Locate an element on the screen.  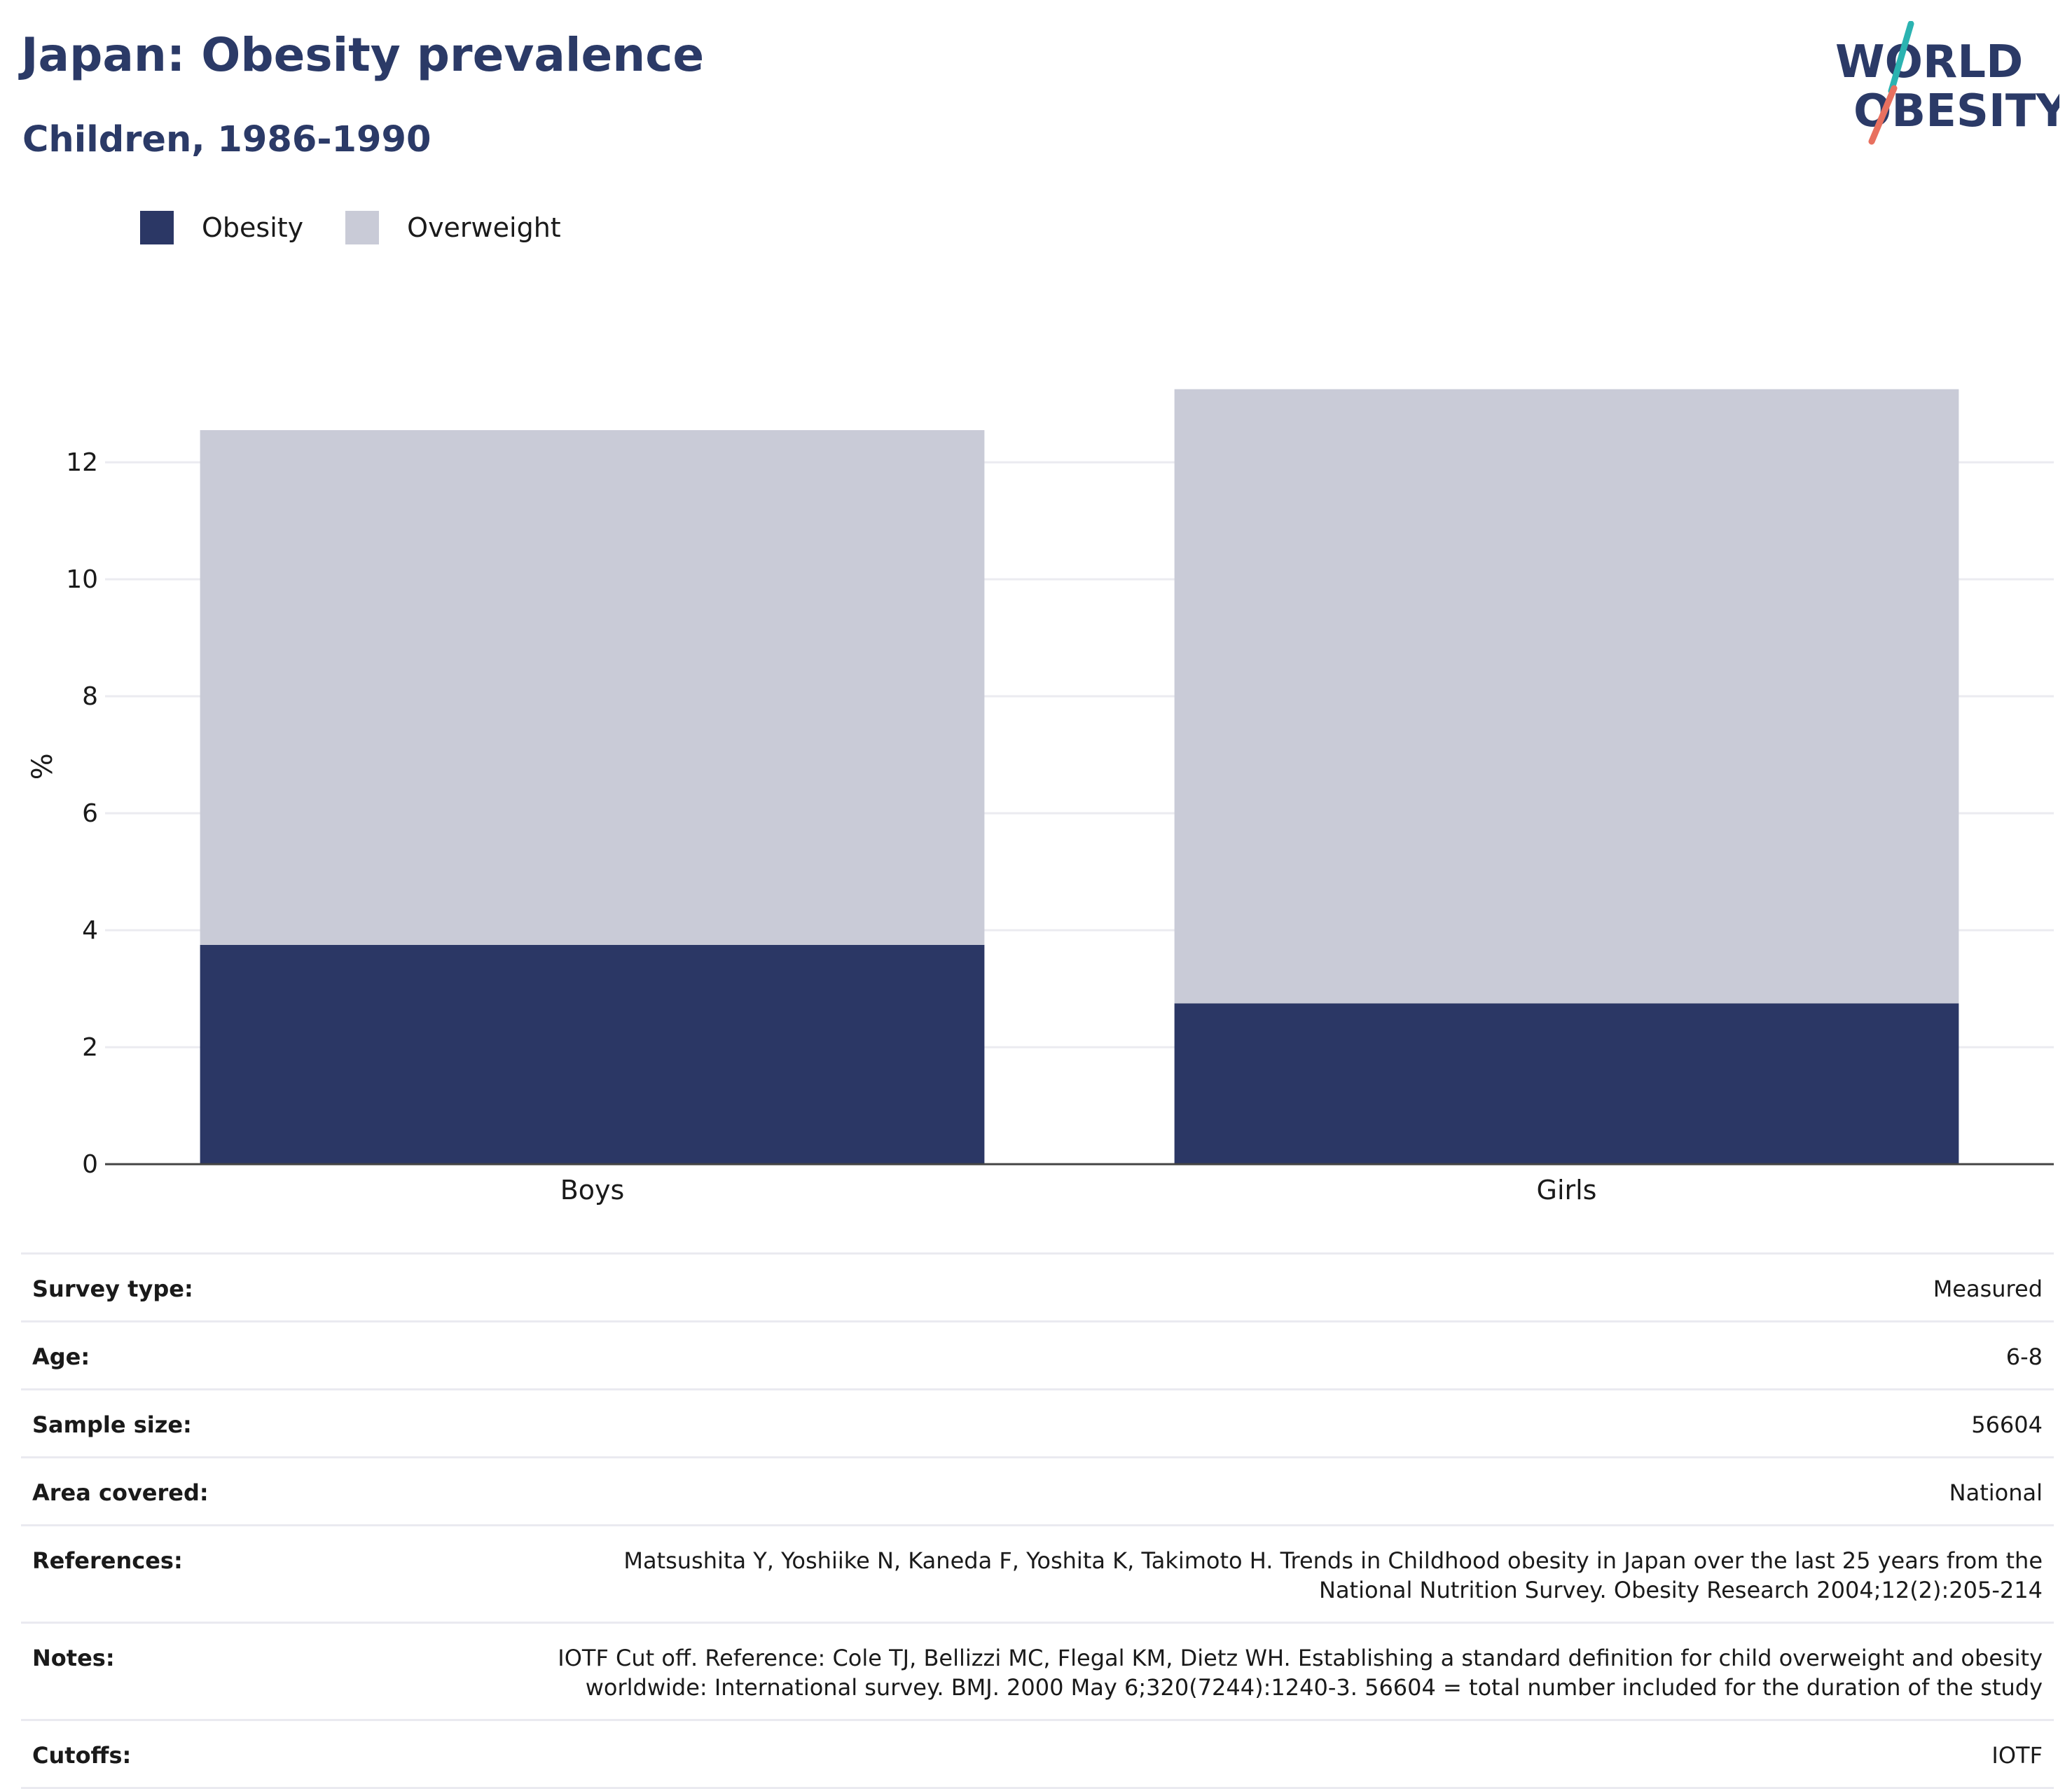
info-key: References: is located at coordinates (278, 1574).